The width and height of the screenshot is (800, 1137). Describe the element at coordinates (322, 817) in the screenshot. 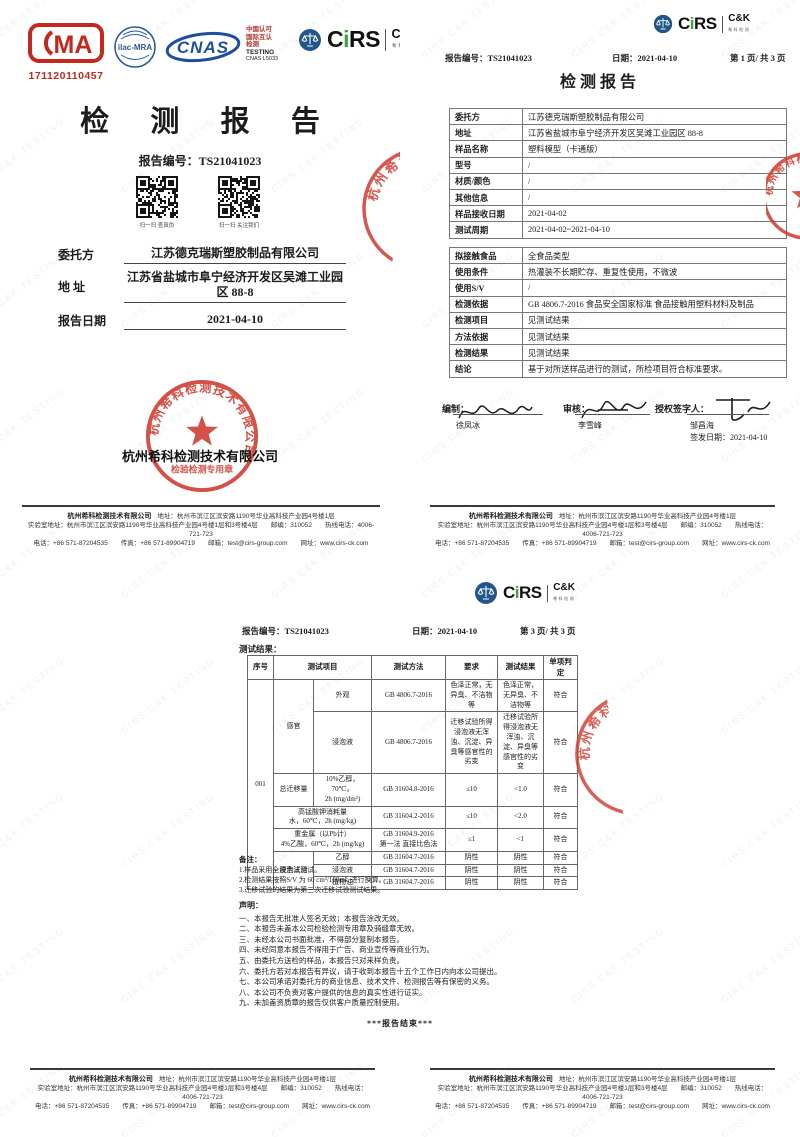

I see `cell-item: 高锰酸钾消耗量 水，60℃，2h (mg/kg)` at that location.